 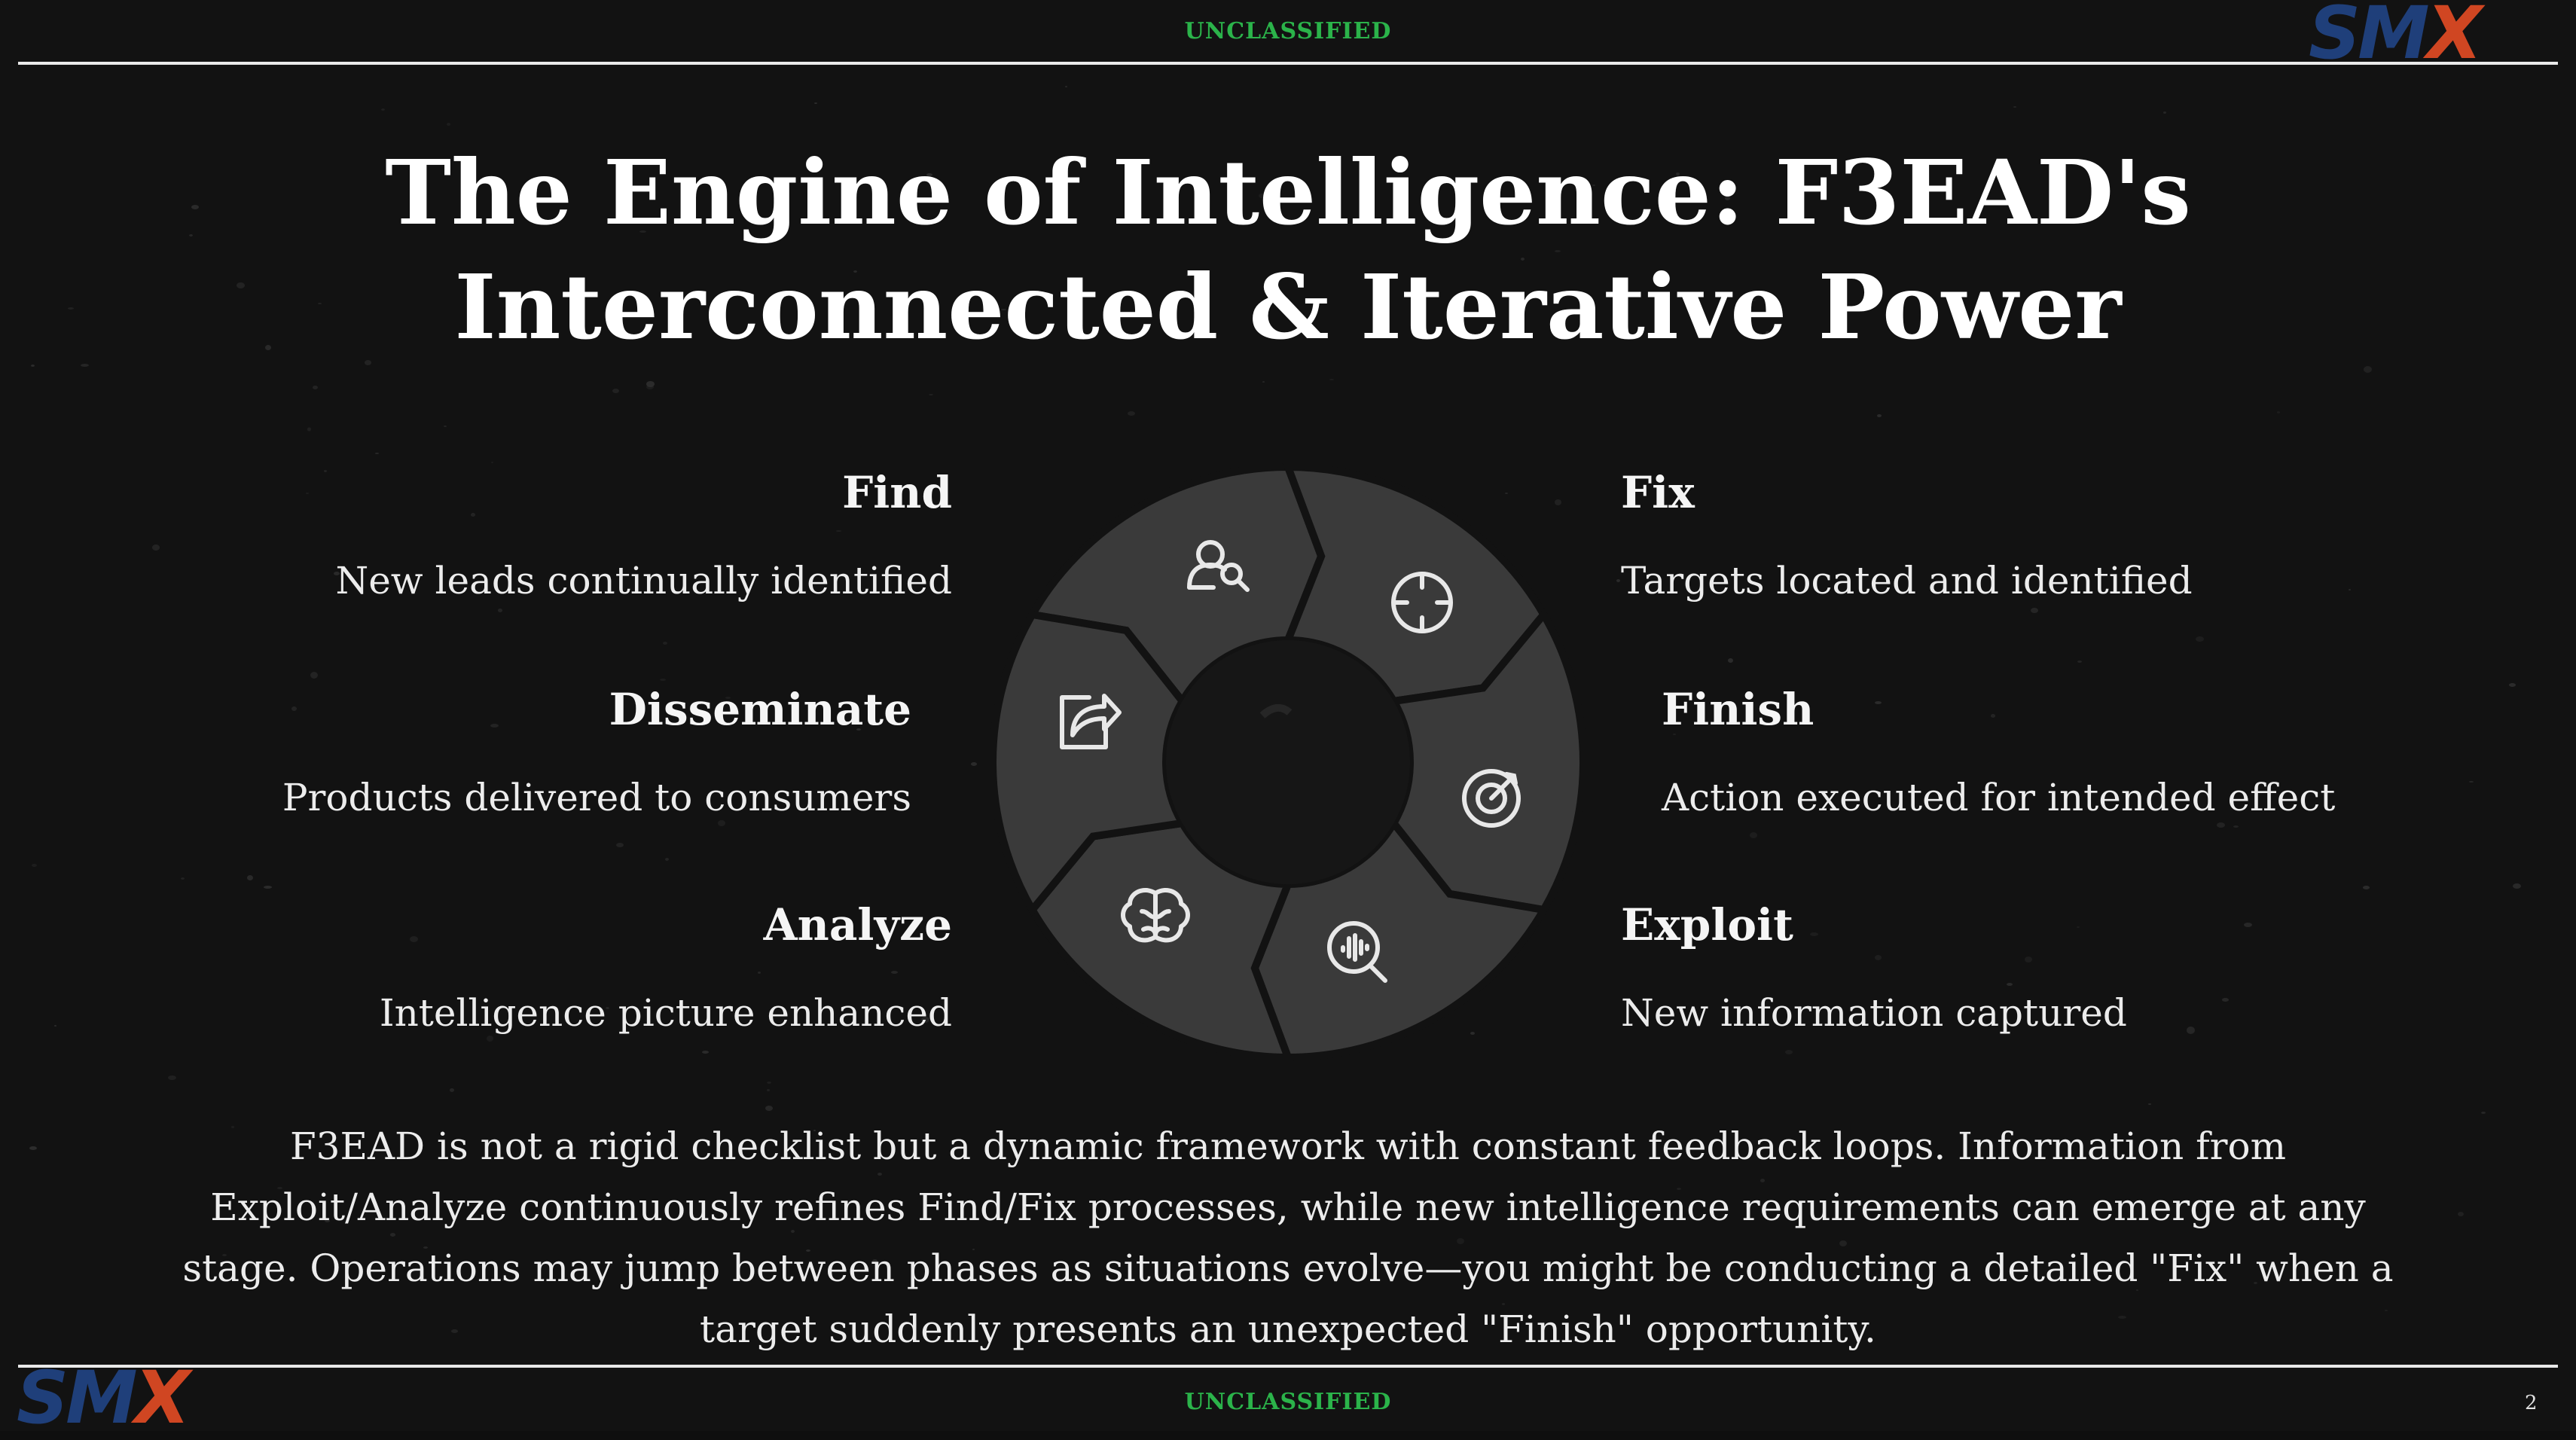 What do you see at coordinates (1288, 762) in the screenshot?
I see `f3ead-cycle-diagram` at bounding box center [1288, 762].